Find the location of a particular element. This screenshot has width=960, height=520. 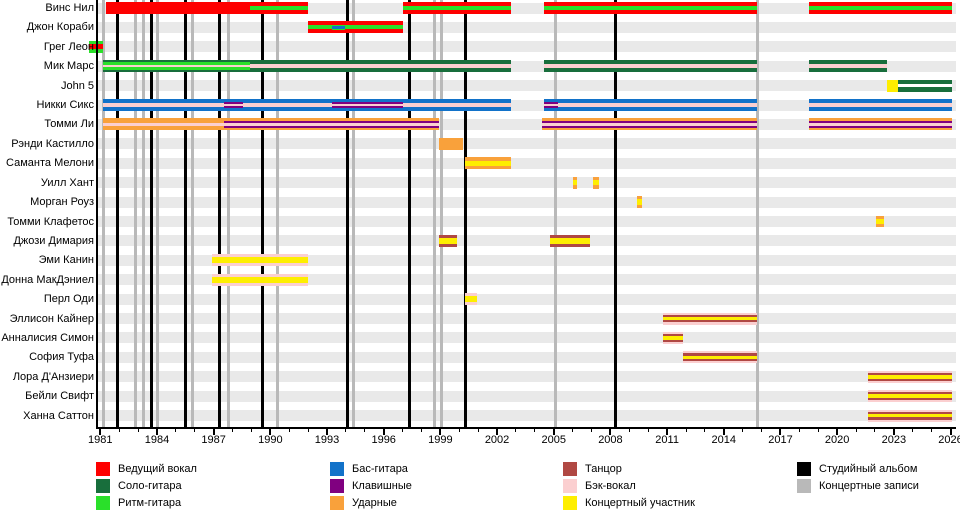

legend-swatch-red is located at coordinates (103, 469).